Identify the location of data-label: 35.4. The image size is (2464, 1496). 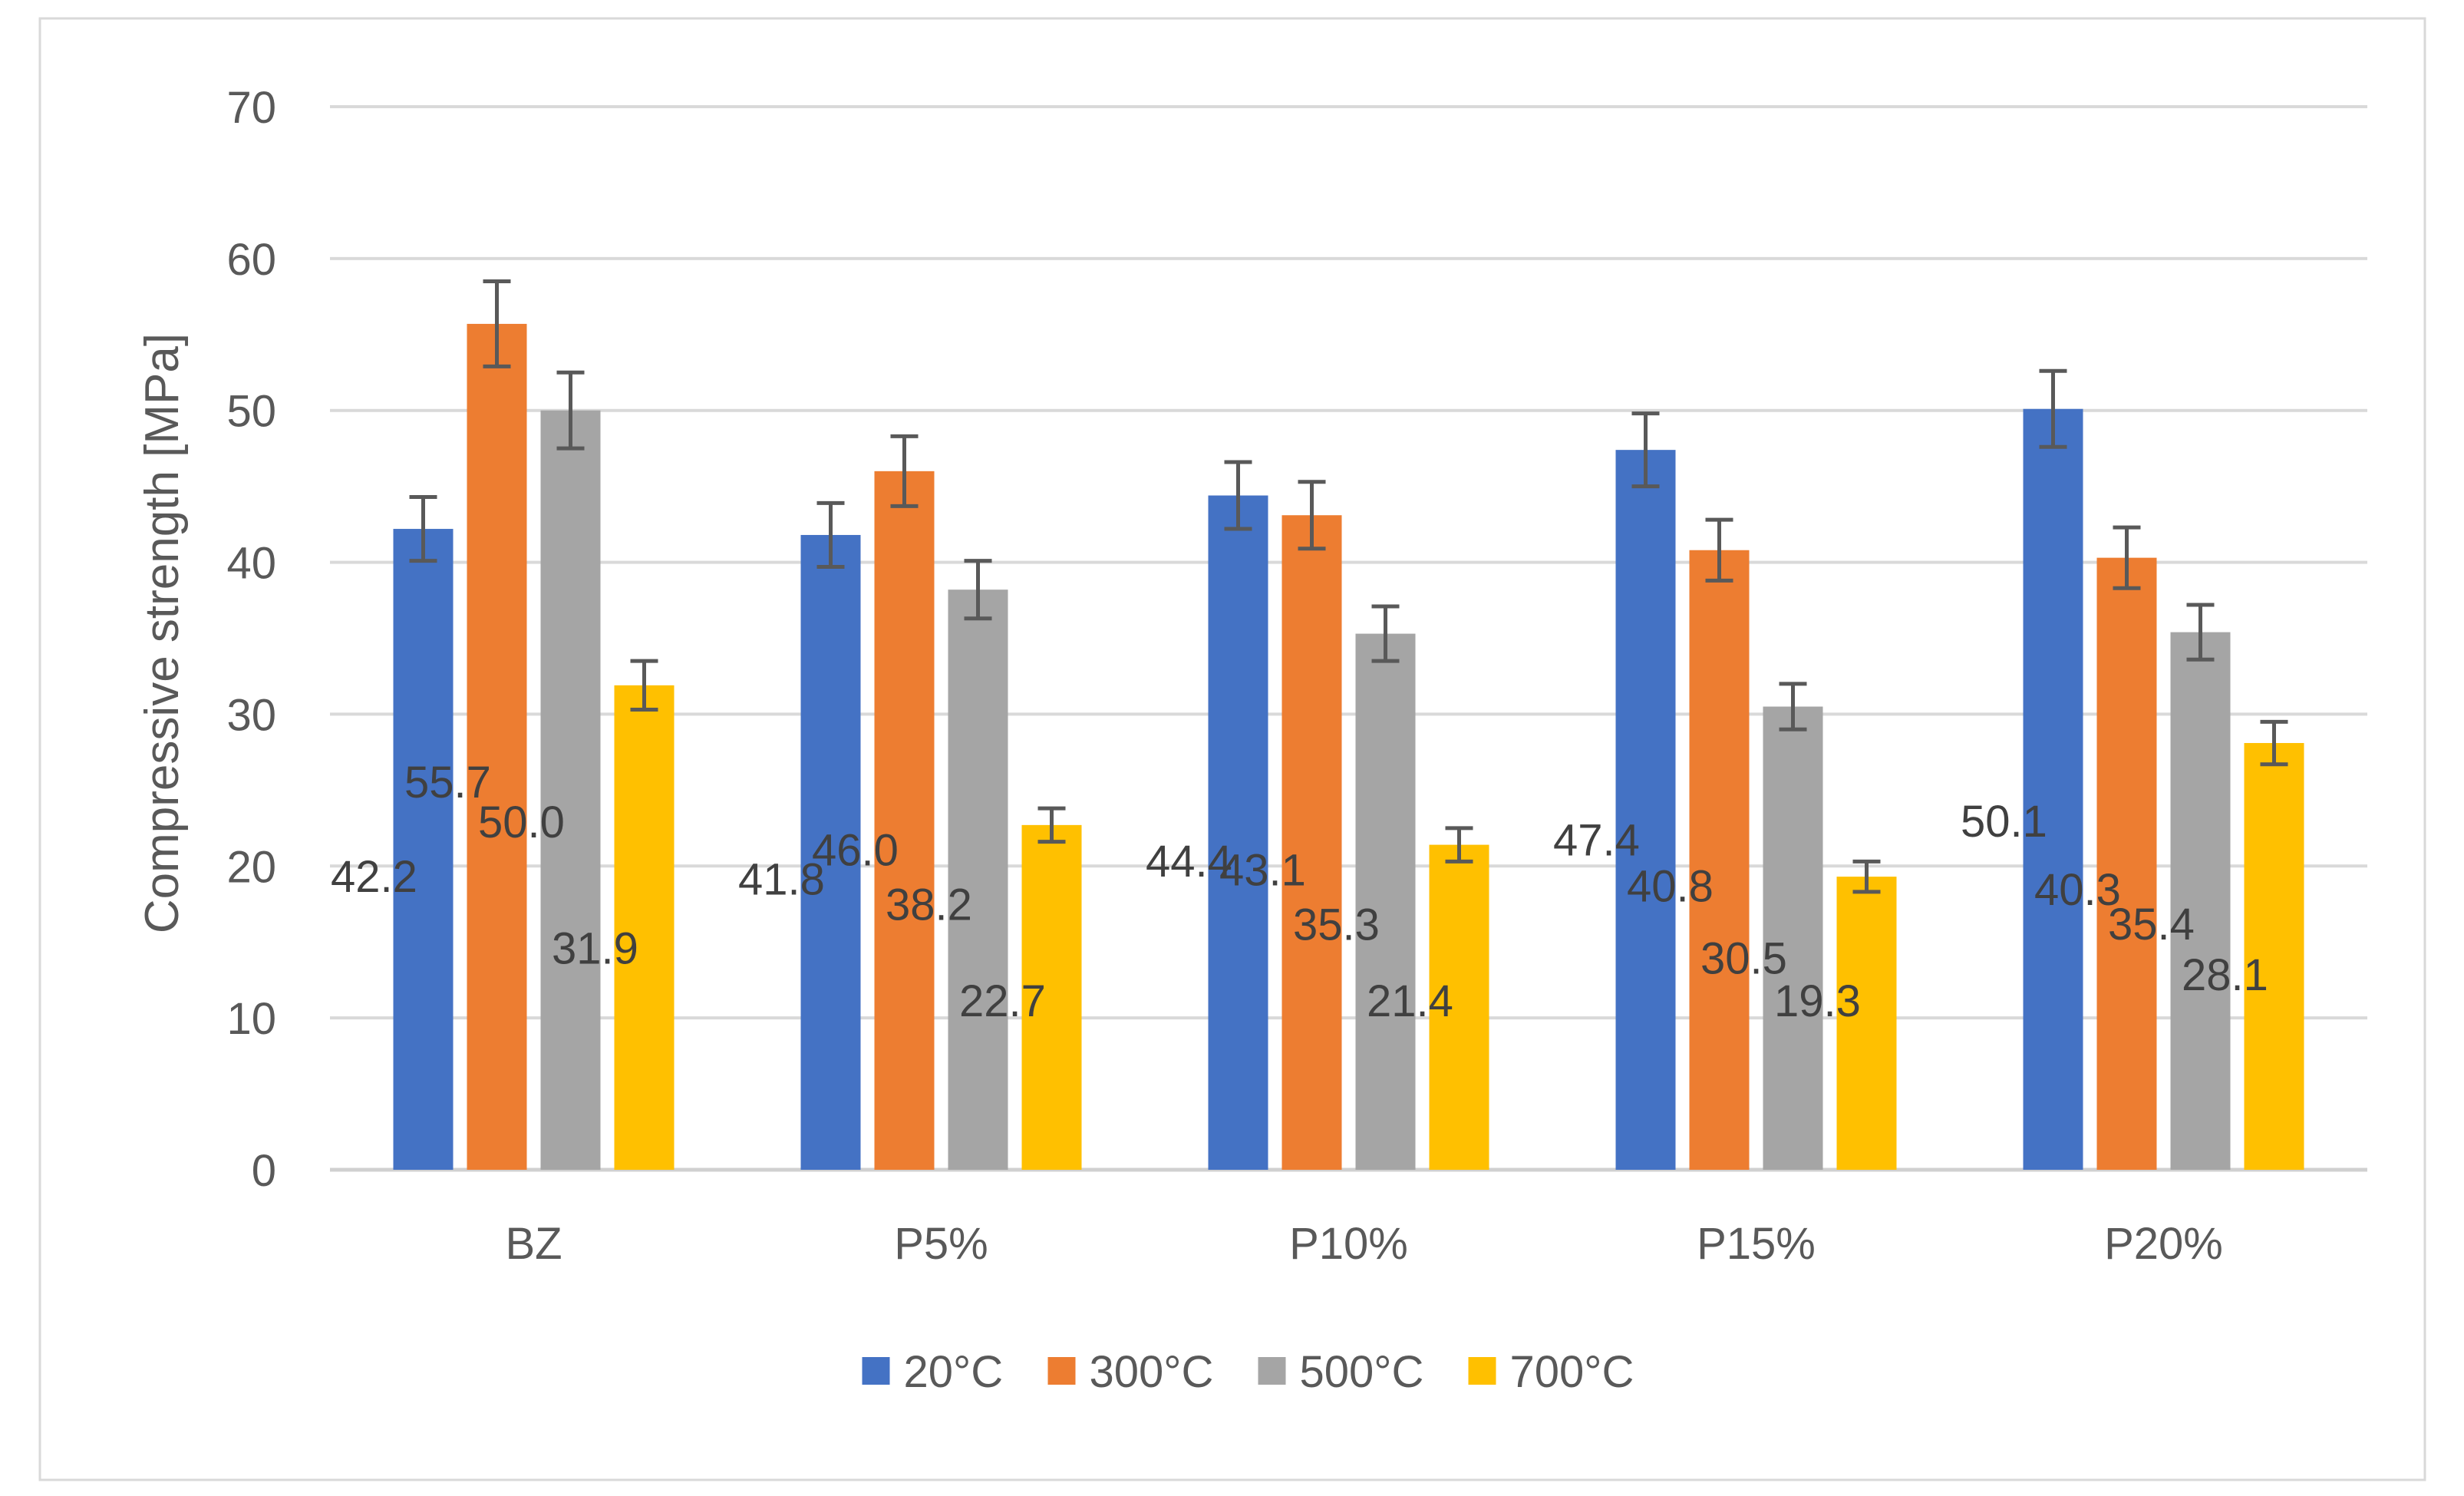
(2151, 924).